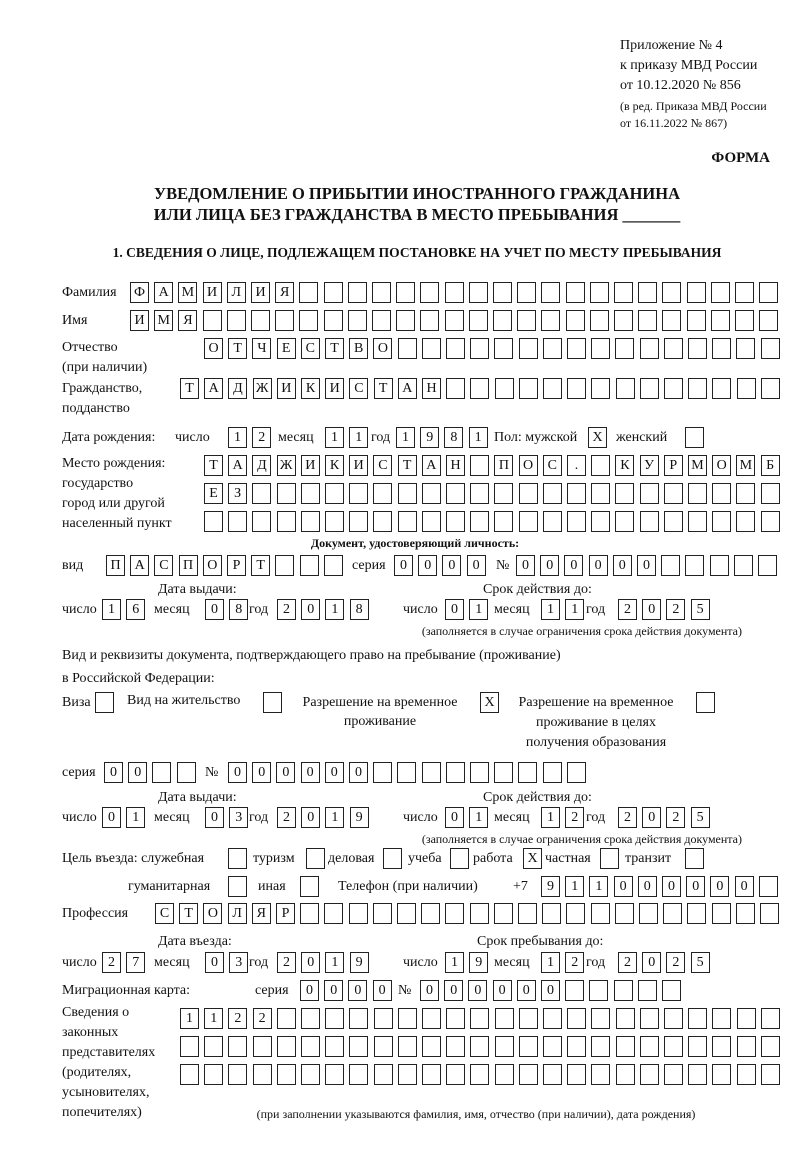 Image resolution: width=800 pixels, height=1163 pixels. Describe the element at coordinates (383, 348) in the screenshot. I see `char-cell-patronymic: О` at that location.